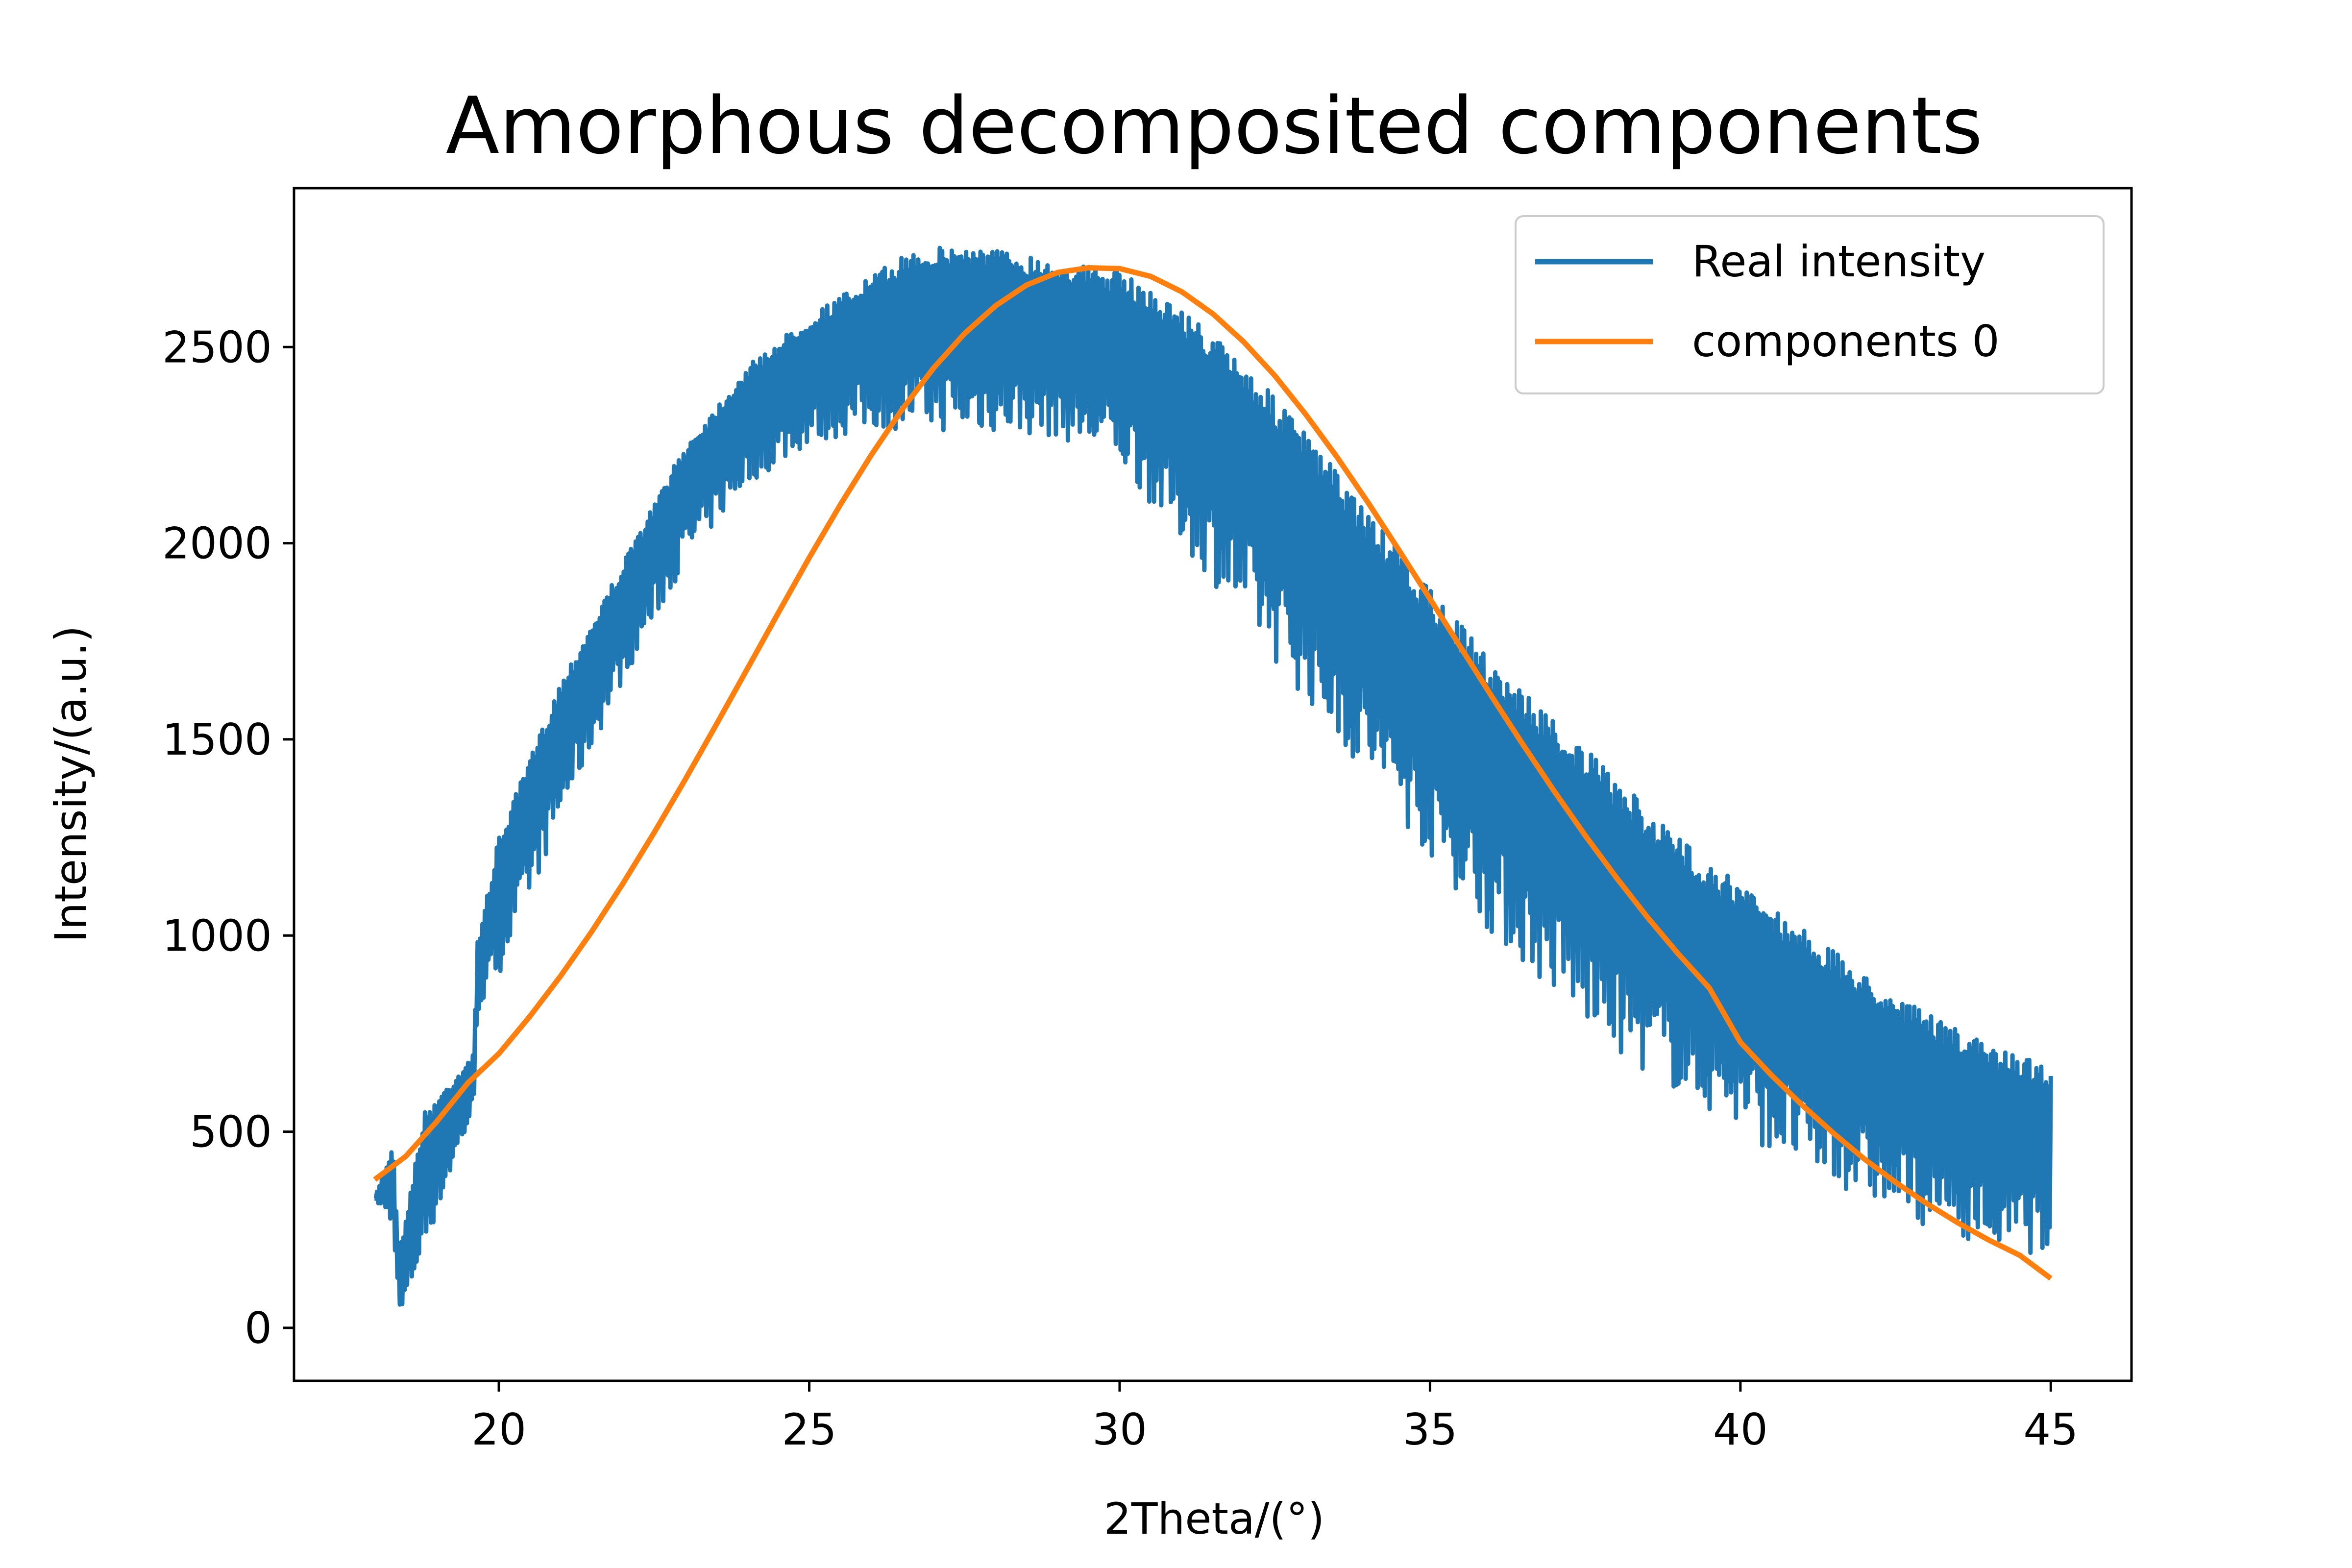 The width and height of the screenshot is (2352, 1568). What do you see at coordinates (1846, 341) in the screenshot?
I see `legend-label-components-0: components 0` at bounding box center [1846, 341].